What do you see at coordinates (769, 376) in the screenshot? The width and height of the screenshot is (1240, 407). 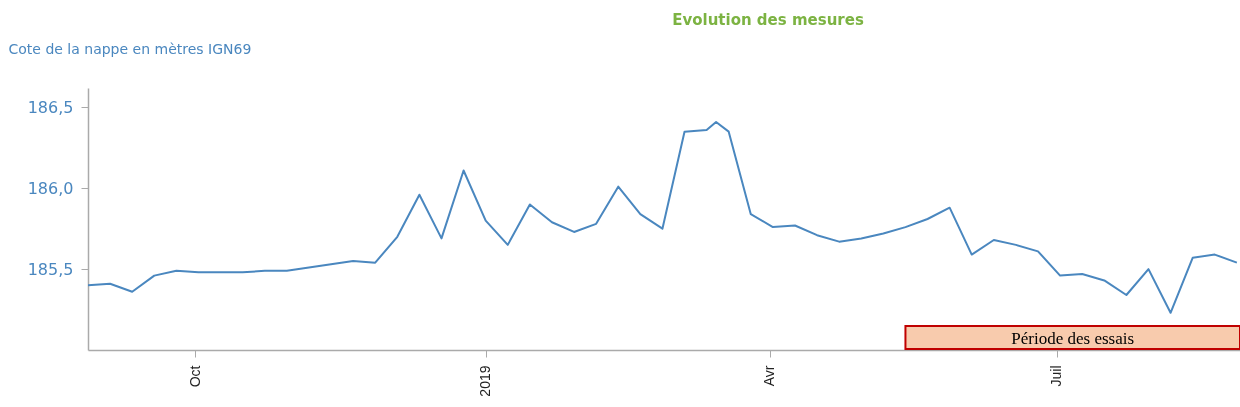 I see `x-tick-label: Avr` at bounding box center [769, 376].